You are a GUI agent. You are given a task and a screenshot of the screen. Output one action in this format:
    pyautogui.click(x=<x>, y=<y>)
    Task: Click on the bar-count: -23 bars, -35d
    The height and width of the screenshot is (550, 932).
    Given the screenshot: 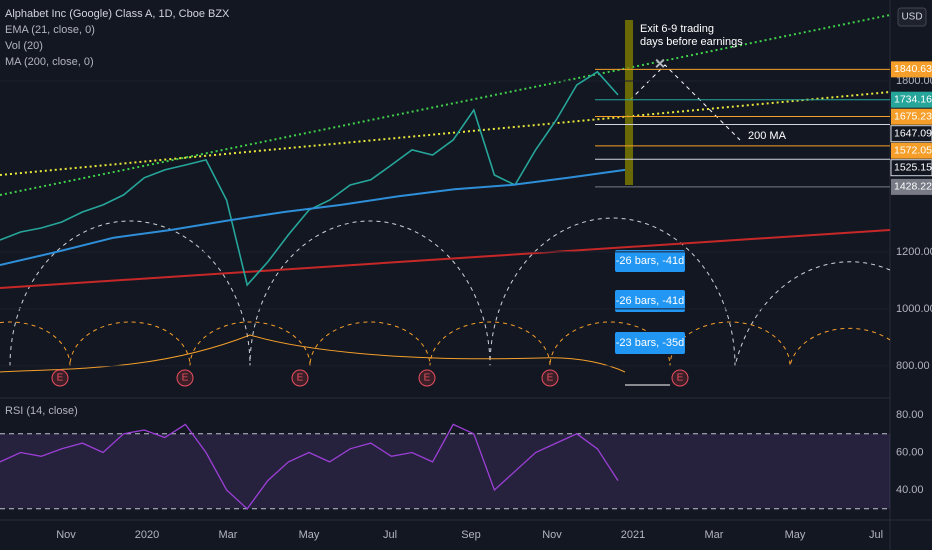 What is the action you would take?
    pyautogui.click(x=650, y=343)
    